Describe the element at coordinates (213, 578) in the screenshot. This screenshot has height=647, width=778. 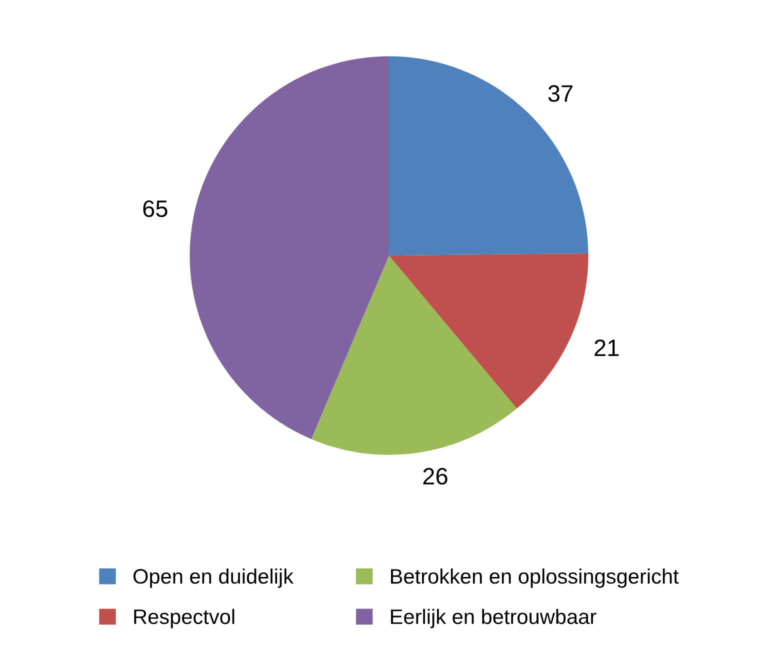
I see `legend-label: Open en duidelijk` at that location.